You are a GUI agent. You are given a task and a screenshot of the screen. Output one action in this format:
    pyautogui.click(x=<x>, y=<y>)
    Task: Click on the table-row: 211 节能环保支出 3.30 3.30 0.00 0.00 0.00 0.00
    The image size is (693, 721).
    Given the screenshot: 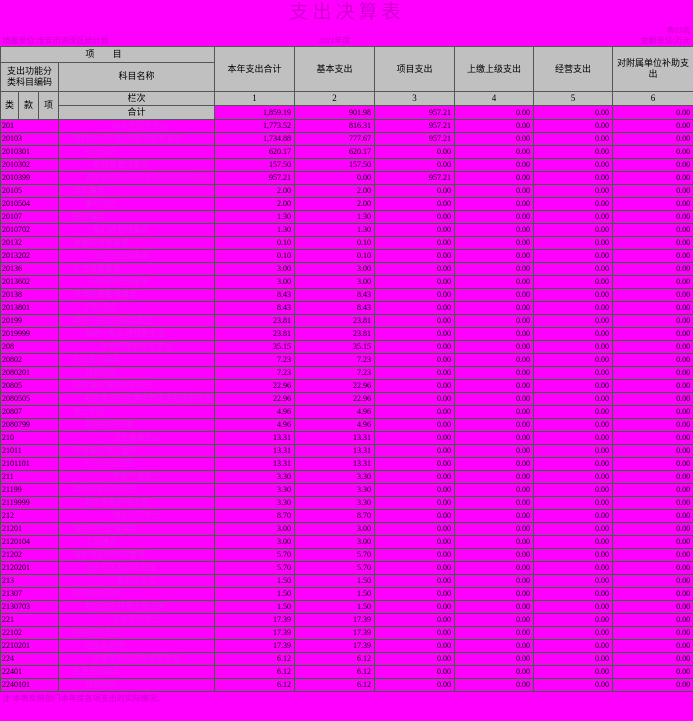 What is the action you would take?
    pyautogui.click(x=346, y=477)
    